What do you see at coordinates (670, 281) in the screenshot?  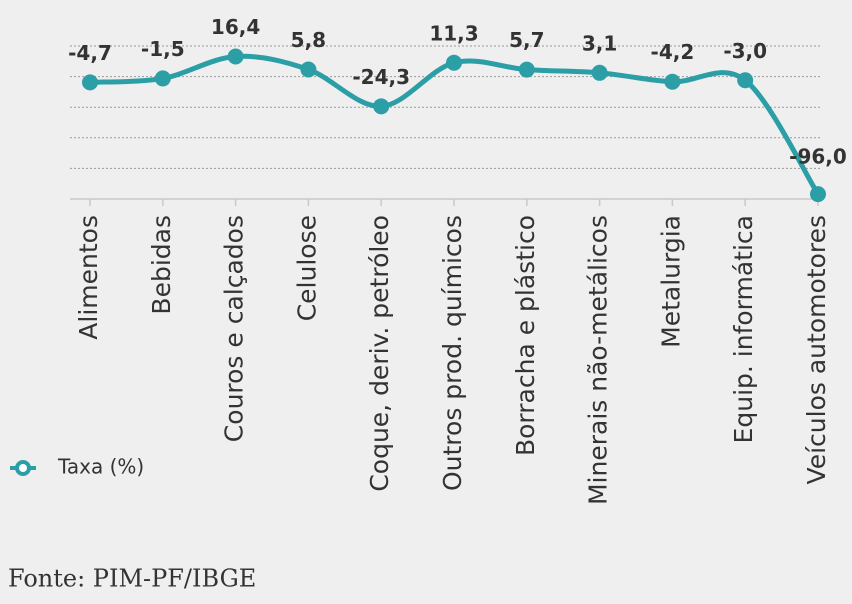 I see `x-tick-label: Metalurgia` at bounding box center [670, 281].